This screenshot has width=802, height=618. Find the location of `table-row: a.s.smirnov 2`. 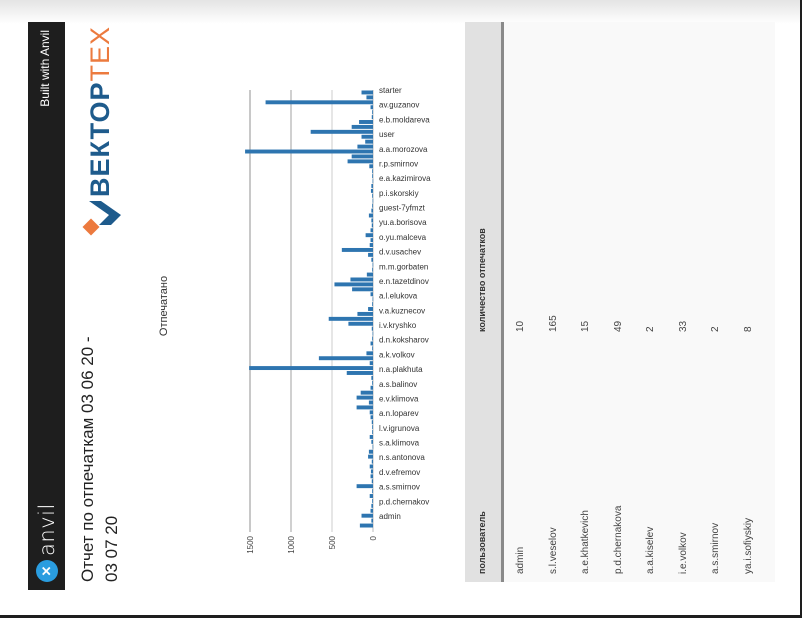

table-row: a.s.smirnov 2 is located at coordinates (716, 302).